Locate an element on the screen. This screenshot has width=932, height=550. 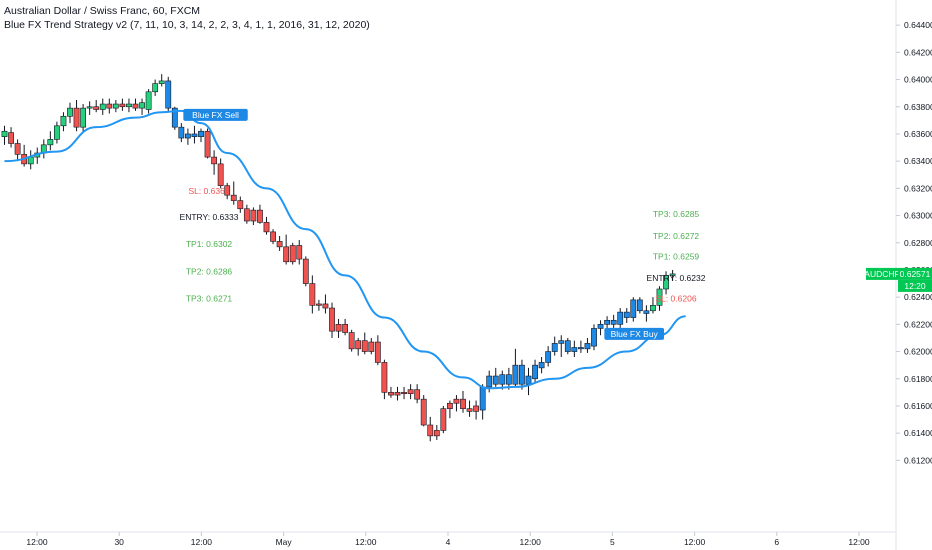
x-axis-tick-label: 4 is located at coordinates (448, 542).